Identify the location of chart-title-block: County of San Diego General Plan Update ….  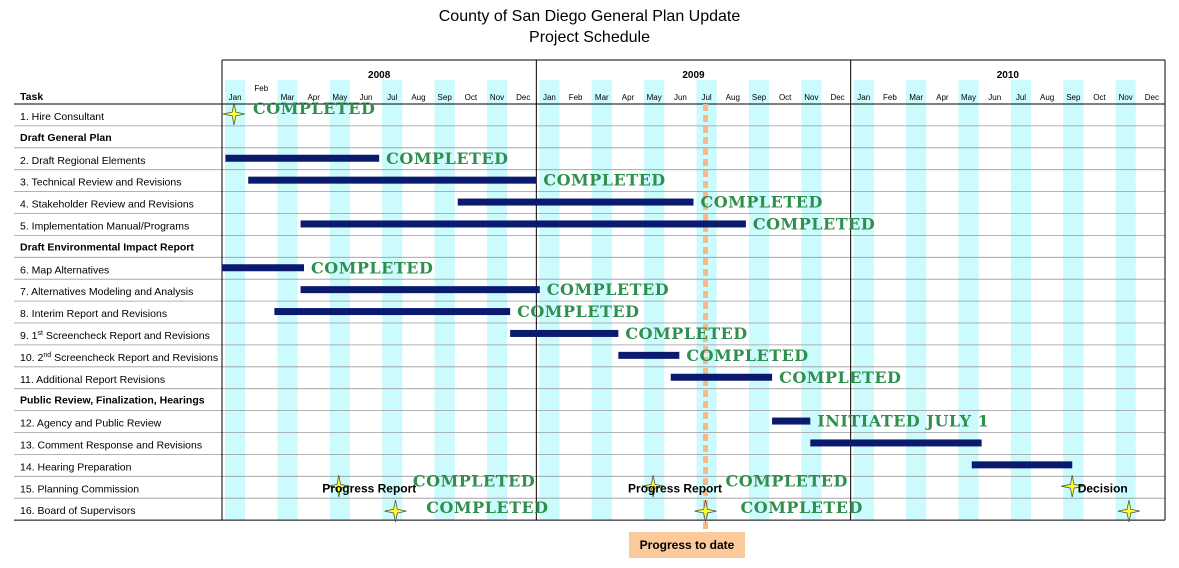
(589, 27).